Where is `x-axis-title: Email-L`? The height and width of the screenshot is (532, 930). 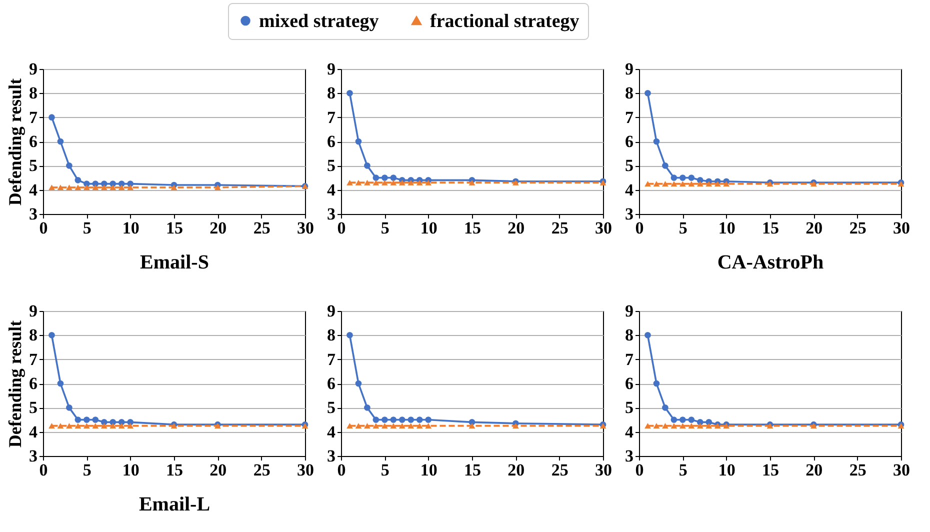 x-axis-title: Email-L is located at coordinates (174, 505).